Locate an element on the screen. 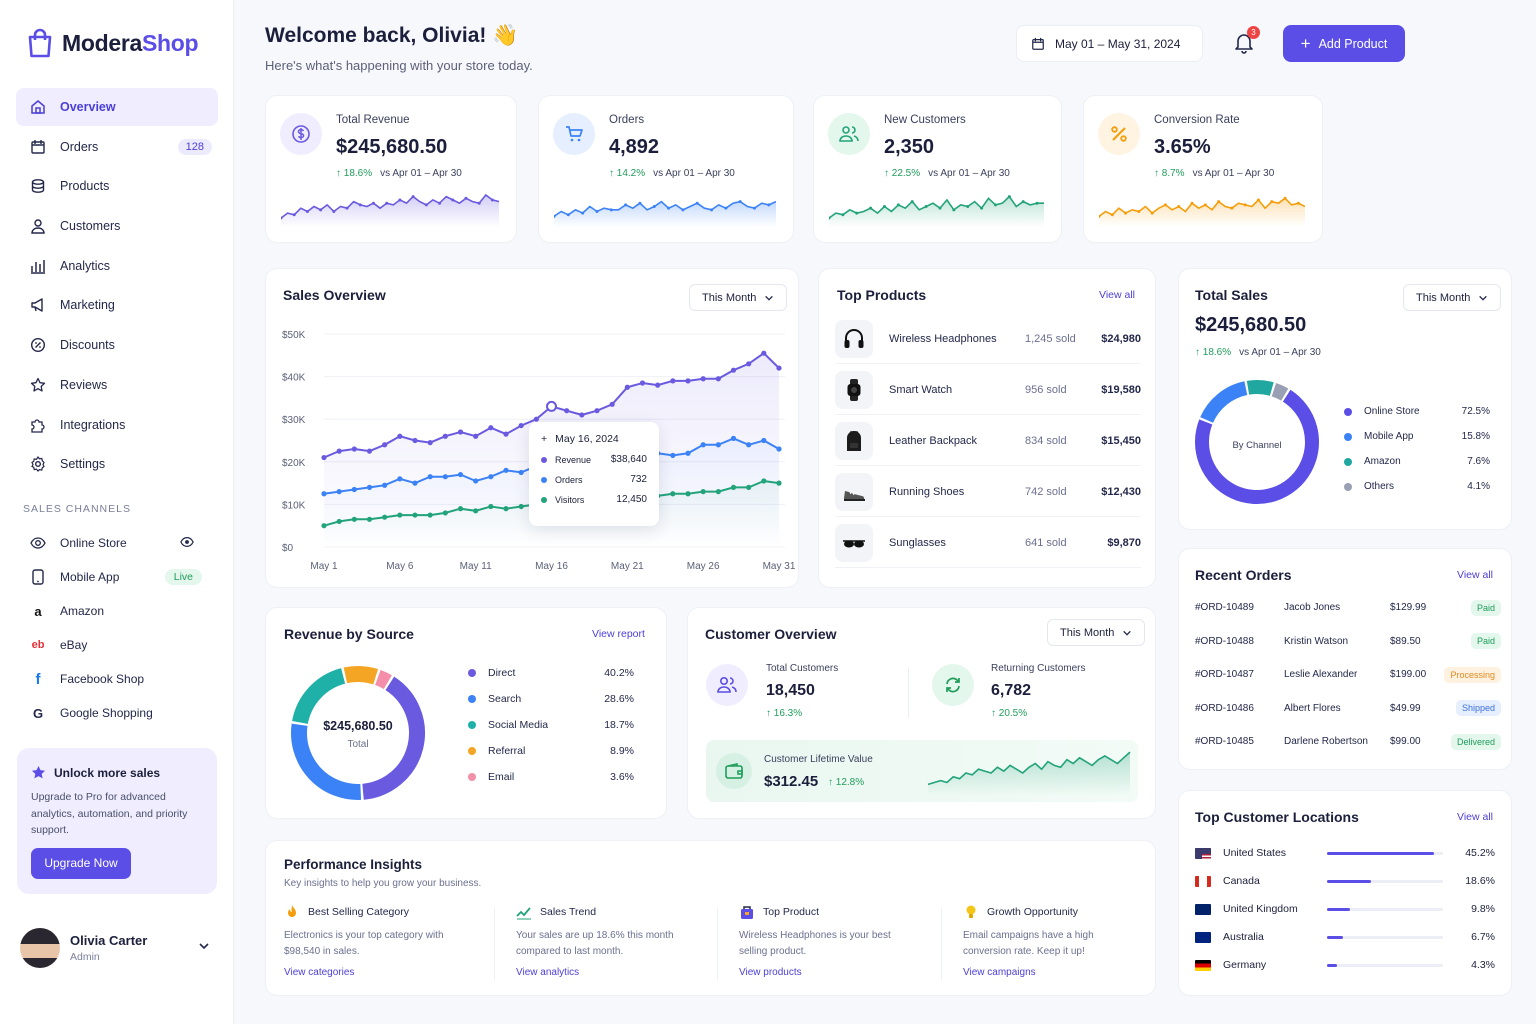  chevron-down-icon is located at coordinates (204, 946).